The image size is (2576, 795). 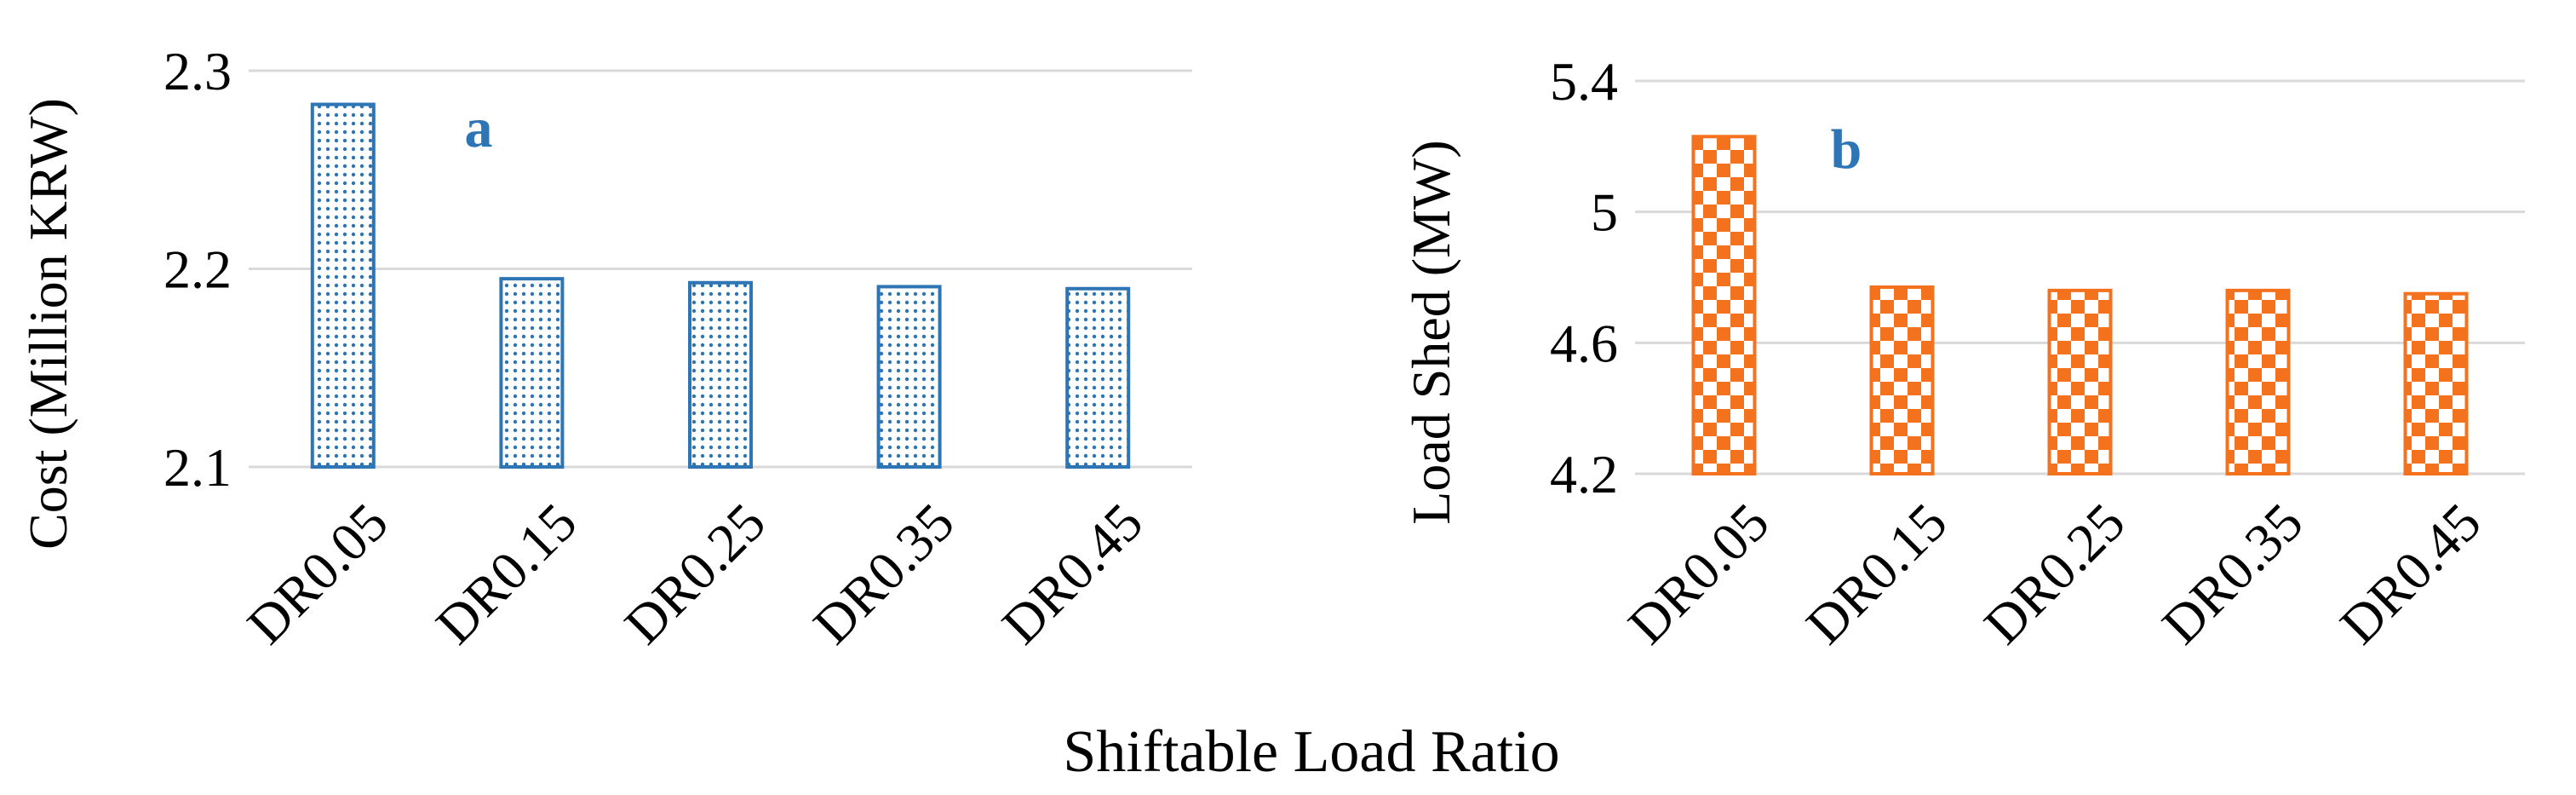 What do you see at coordinates (198, 269) in the screenshot?
I see `y-tick-label: 2.2` at bounding box center [198, 269].